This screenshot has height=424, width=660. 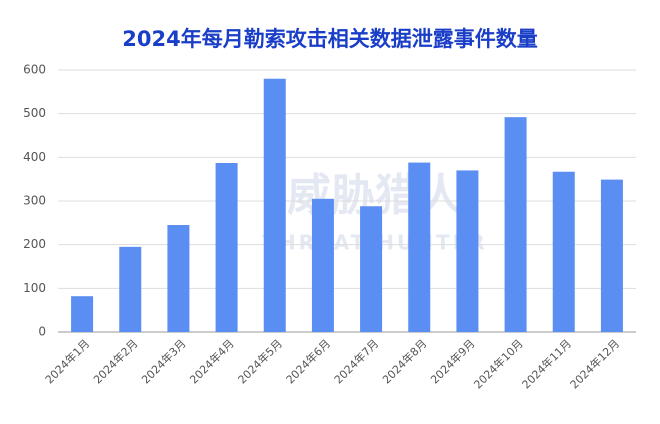 I want to click on y-tick-label: 200, so click(x=34, y=244).